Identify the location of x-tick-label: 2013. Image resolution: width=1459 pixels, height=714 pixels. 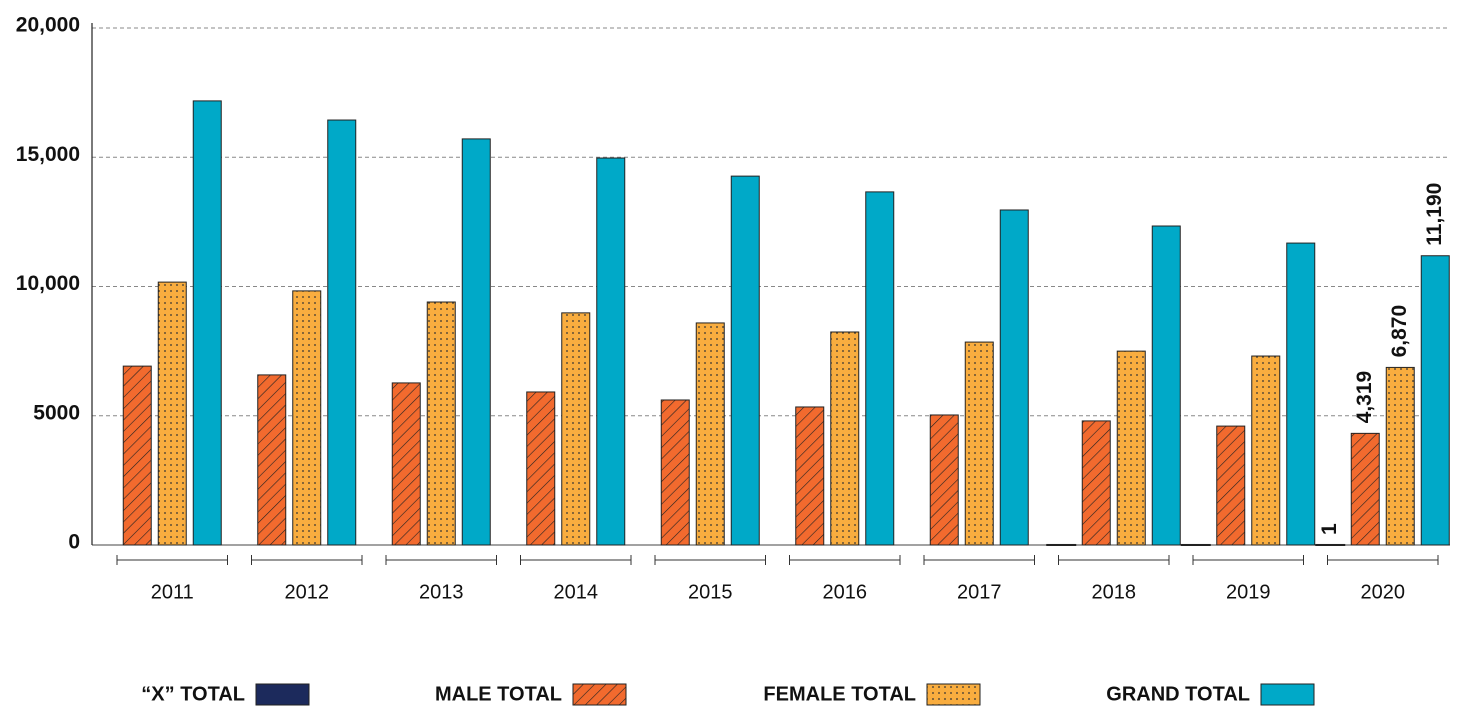
(441, 592).